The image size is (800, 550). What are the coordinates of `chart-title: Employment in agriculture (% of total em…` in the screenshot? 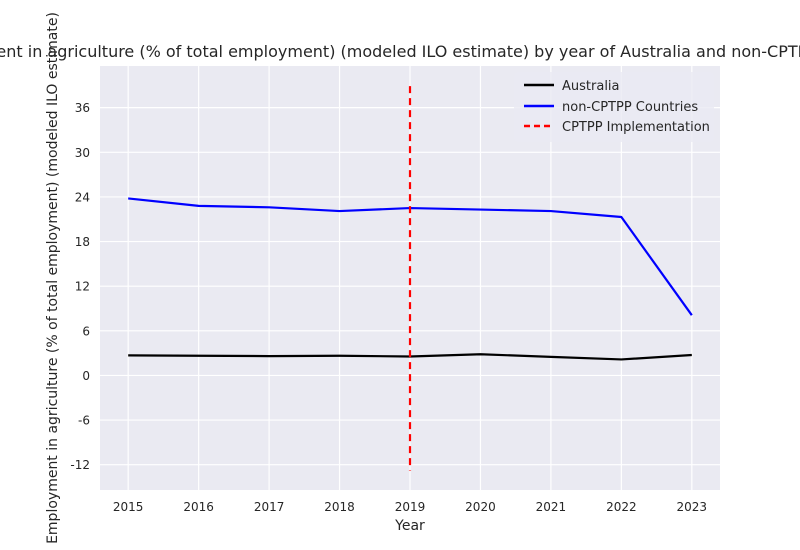 It's located at (400, 51).